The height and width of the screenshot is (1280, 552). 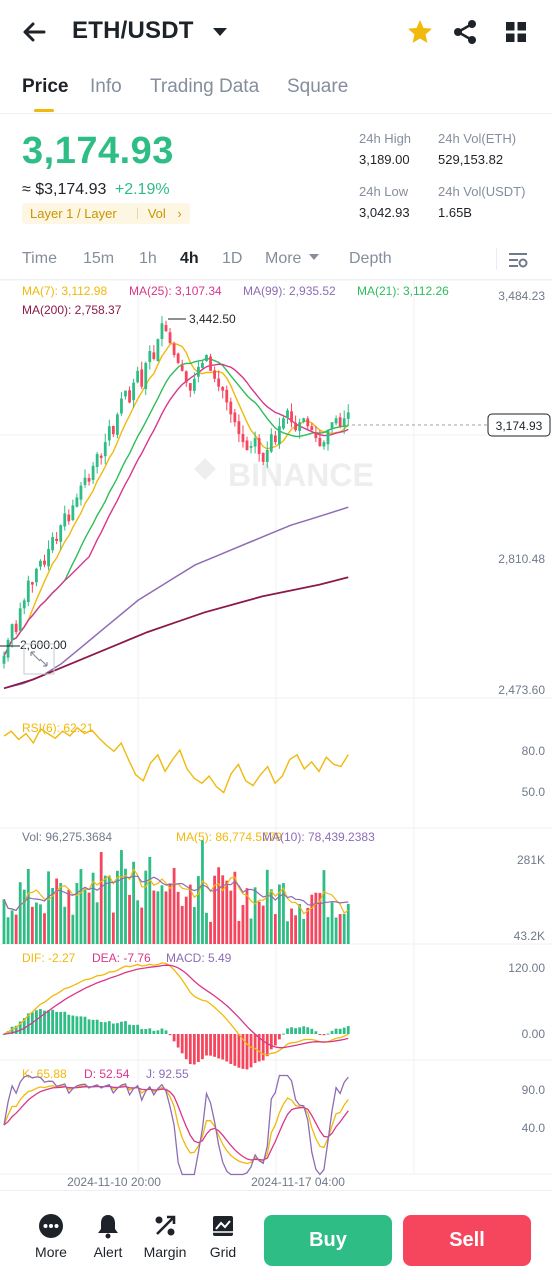 What do you see at coordinates (519, 426) in the screenshot?
I see `last-price-tag-text: 3,174.93` at bounding box center [519, 426].